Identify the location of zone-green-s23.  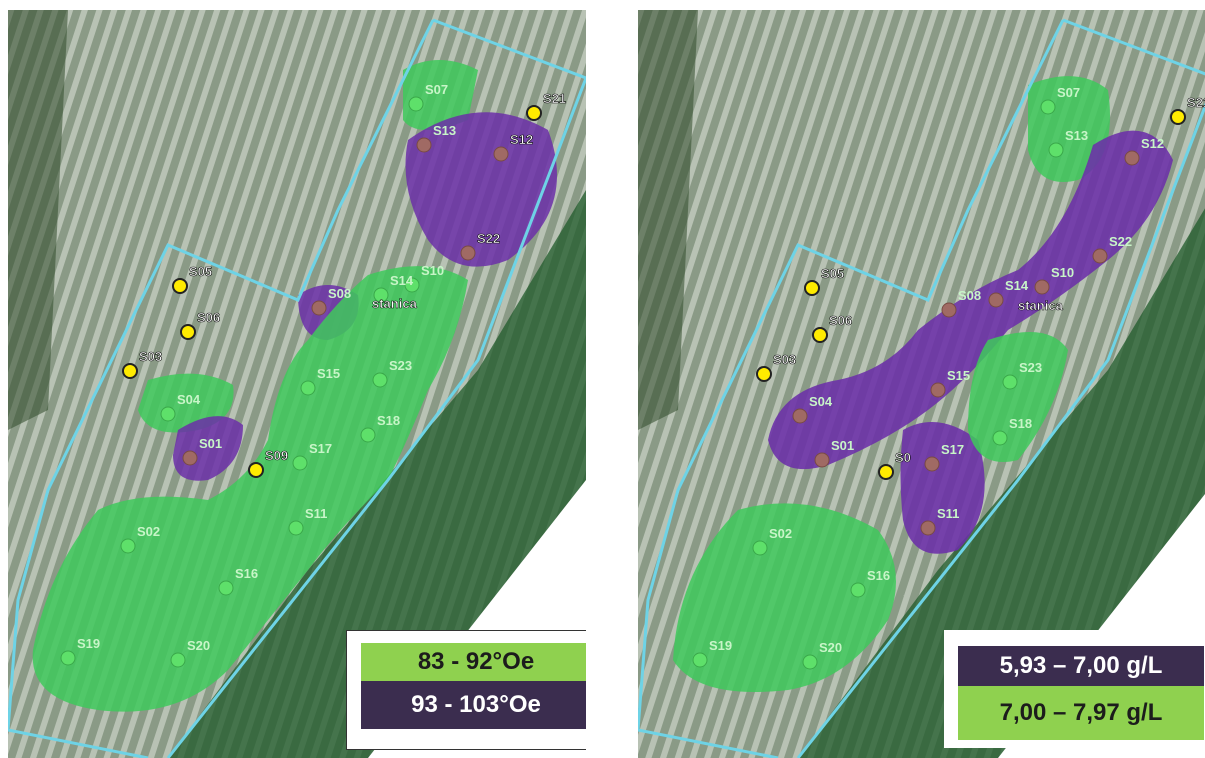
(1018, 397).